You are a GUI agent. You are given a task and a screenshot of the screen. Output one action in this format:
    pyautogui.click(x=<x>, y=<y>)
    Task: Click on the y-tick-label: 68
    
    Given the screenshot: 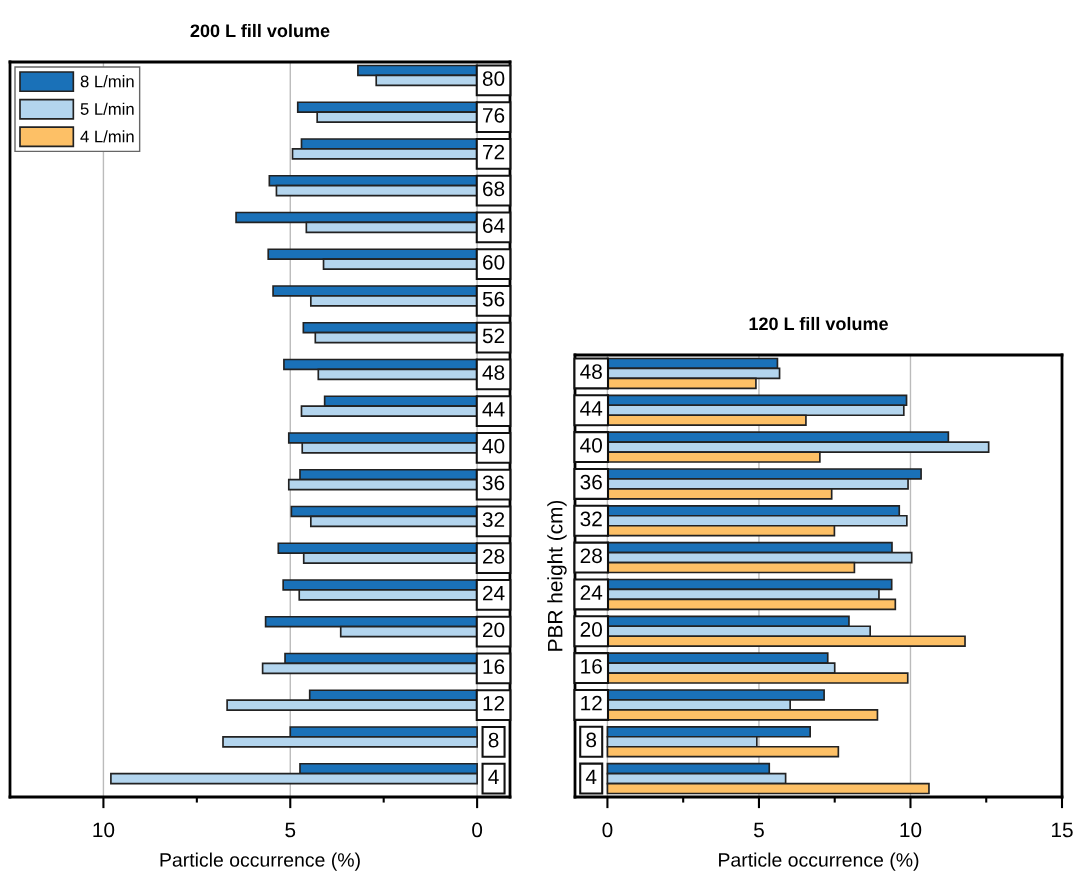 What is the action you would take?
    pyautogui.click(x=494, y=189)
    